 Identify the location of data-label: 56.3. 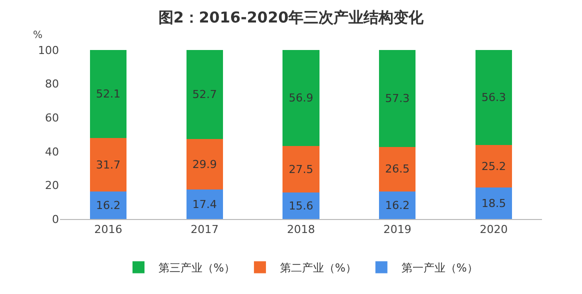
(494, 97).